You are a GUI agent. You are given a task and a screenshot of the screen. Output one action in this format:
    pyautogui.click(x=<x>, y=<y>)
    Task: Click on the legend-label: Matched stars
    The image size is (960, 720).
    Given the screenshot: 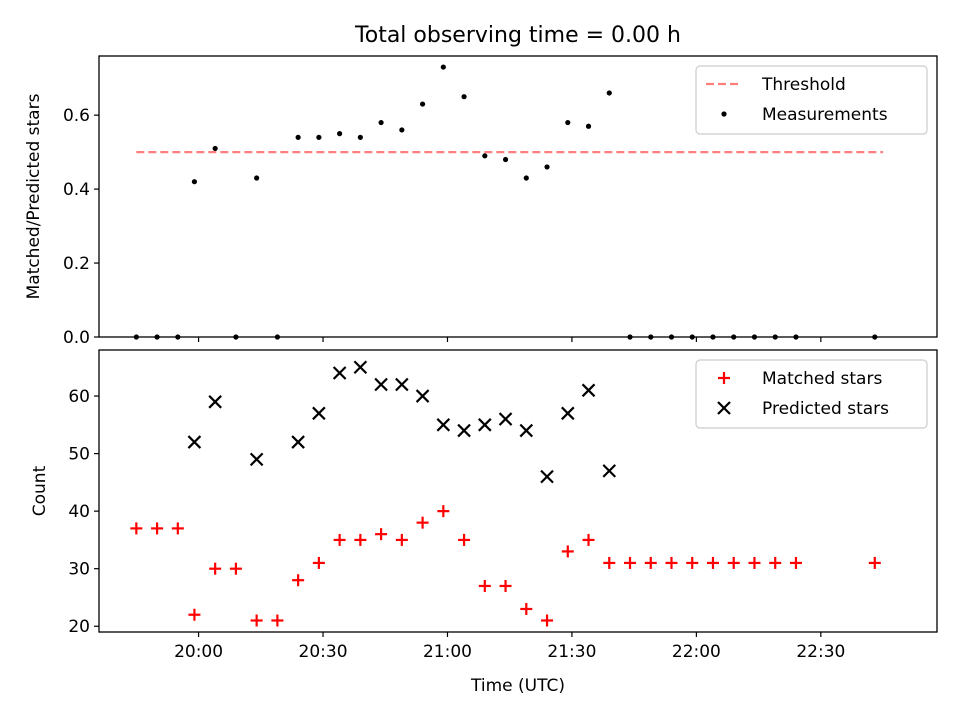 What is the action you would take?
    pyautogui.click(x=822, y=379)
    